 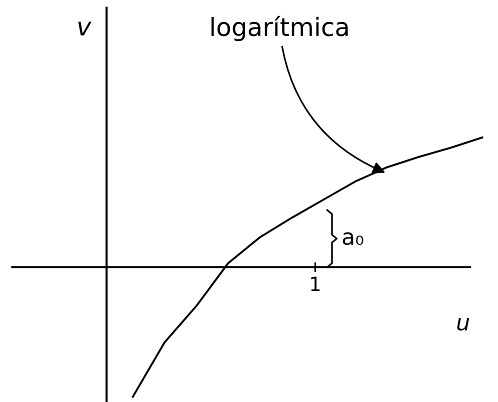 I want to click on annotation: 1, so click(x=315, y=283).